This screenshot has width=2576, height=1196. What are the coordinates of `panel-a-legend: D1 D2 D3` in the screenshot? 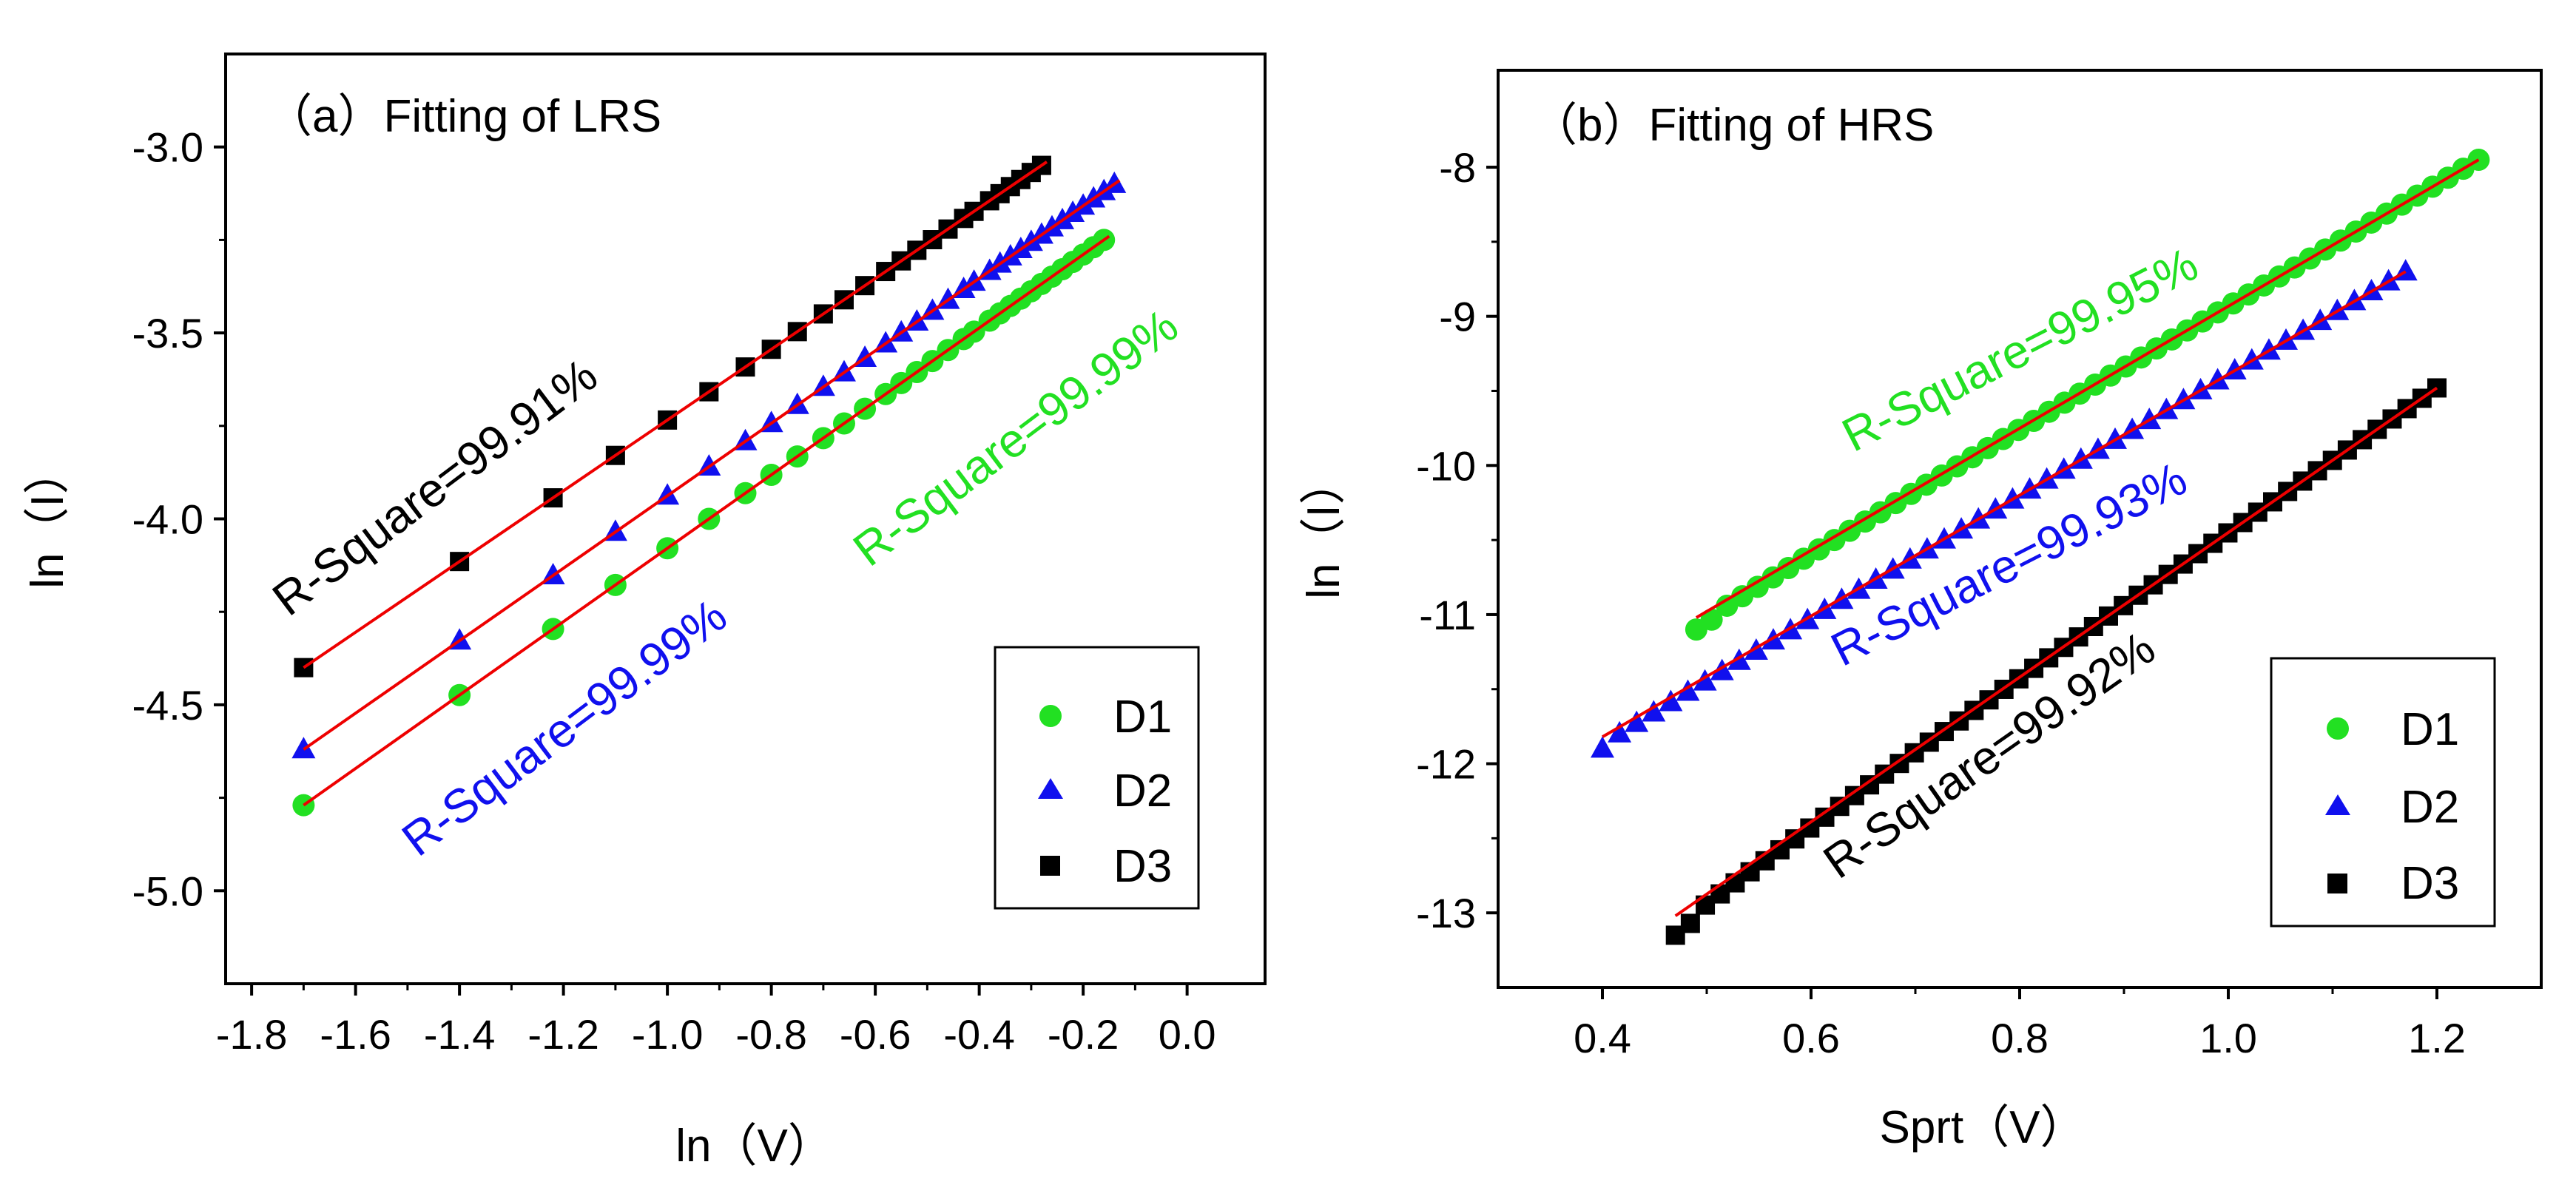 It's located at (1097, 778).